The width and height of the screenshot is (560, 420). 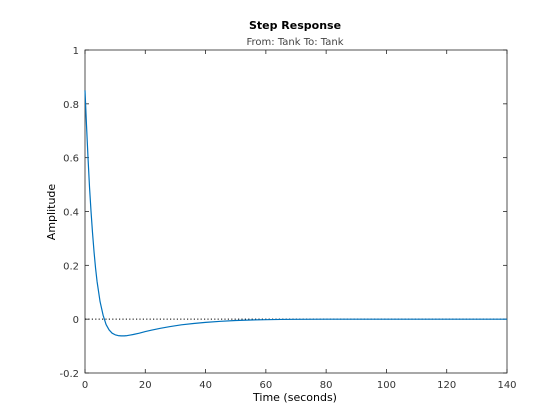 What do you see at coordinates (71, 159) in the screenshot?
I see `y-tick-label: 0.6` at bounding box center [71, 159].